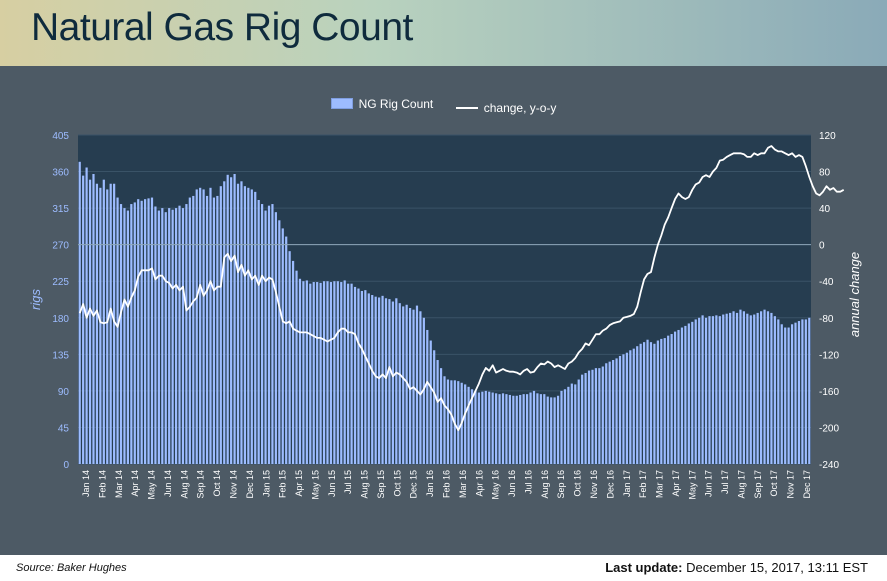 The height and width of the screenshot is (581, 887). What do you see at coordinates (777, 567) in the screenshot?
I see `last-update-value: December 15, 2017, 13:11 EST` at bounding box center [777, 567].